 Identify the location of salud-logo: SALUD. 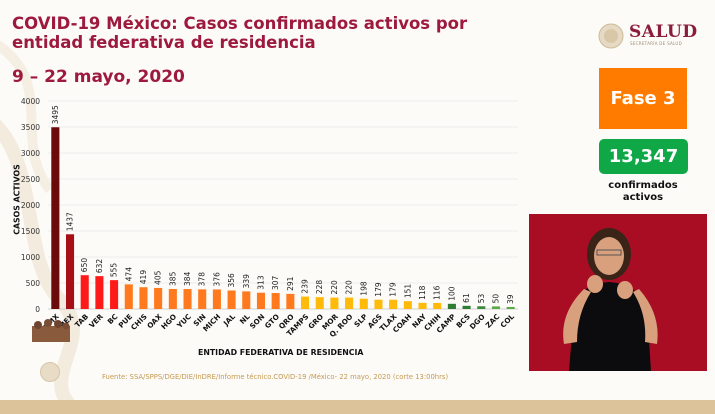
(663, 32).